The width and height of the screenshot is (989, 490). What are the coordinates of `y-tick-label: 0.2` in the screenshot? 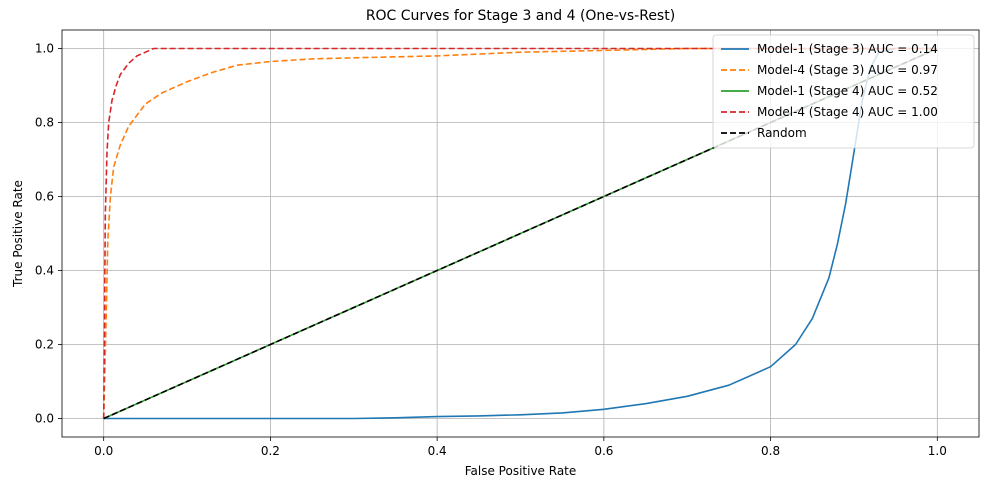 It's located at (44, 345).